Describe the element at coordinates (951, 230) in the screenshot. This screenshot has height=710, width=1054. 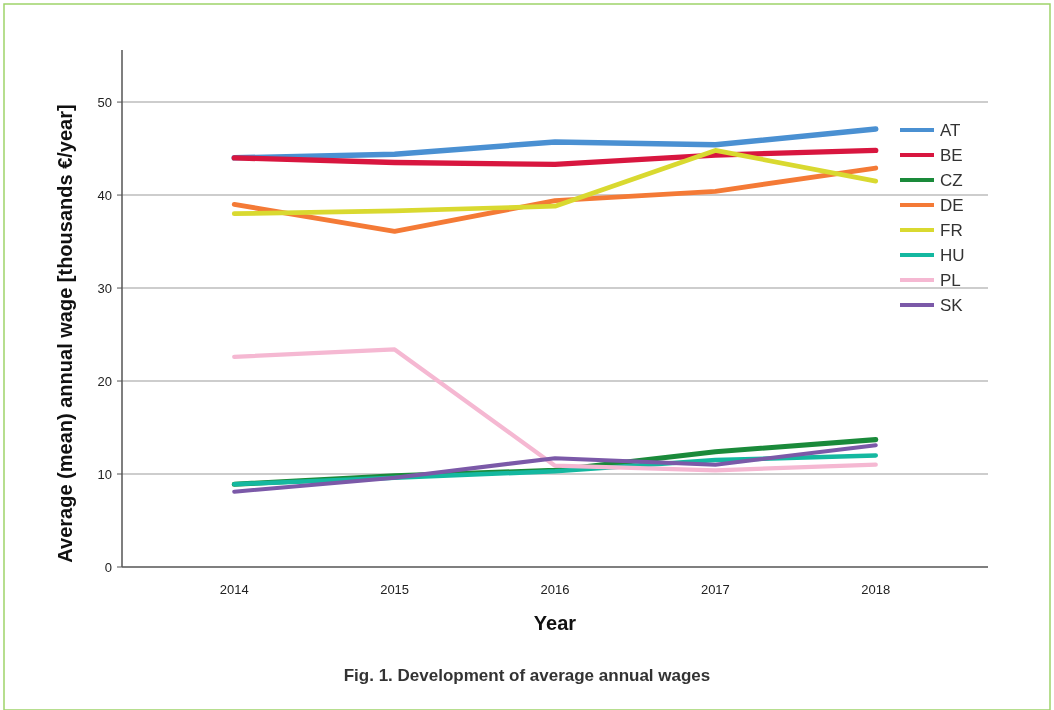
I see `legend-label: FR` at that location.